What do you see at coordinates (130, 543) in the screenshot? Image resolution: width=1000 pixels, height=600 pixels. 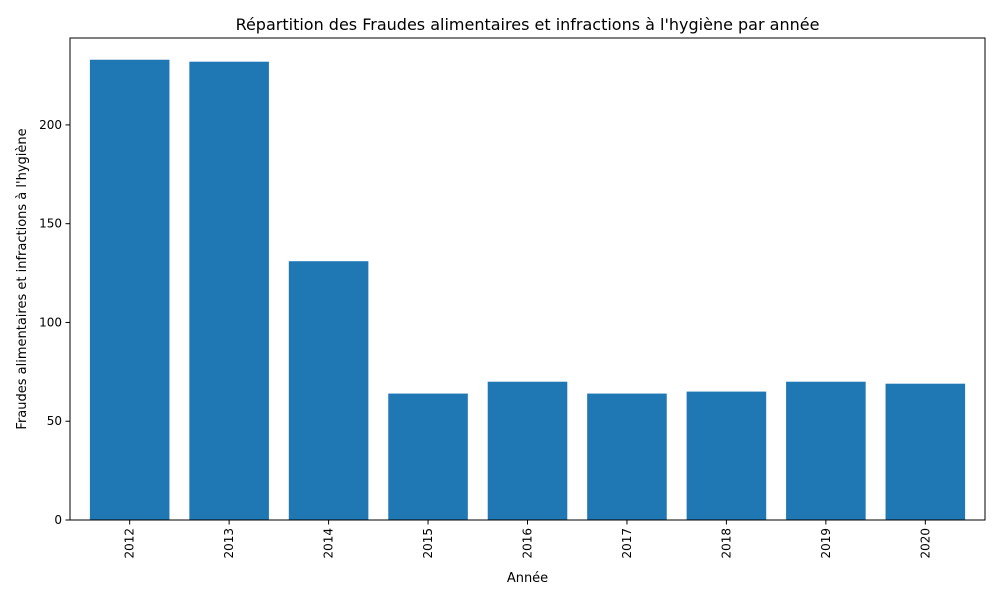 I see `x-tick-label: 2012` at bounding box center [130, 543].